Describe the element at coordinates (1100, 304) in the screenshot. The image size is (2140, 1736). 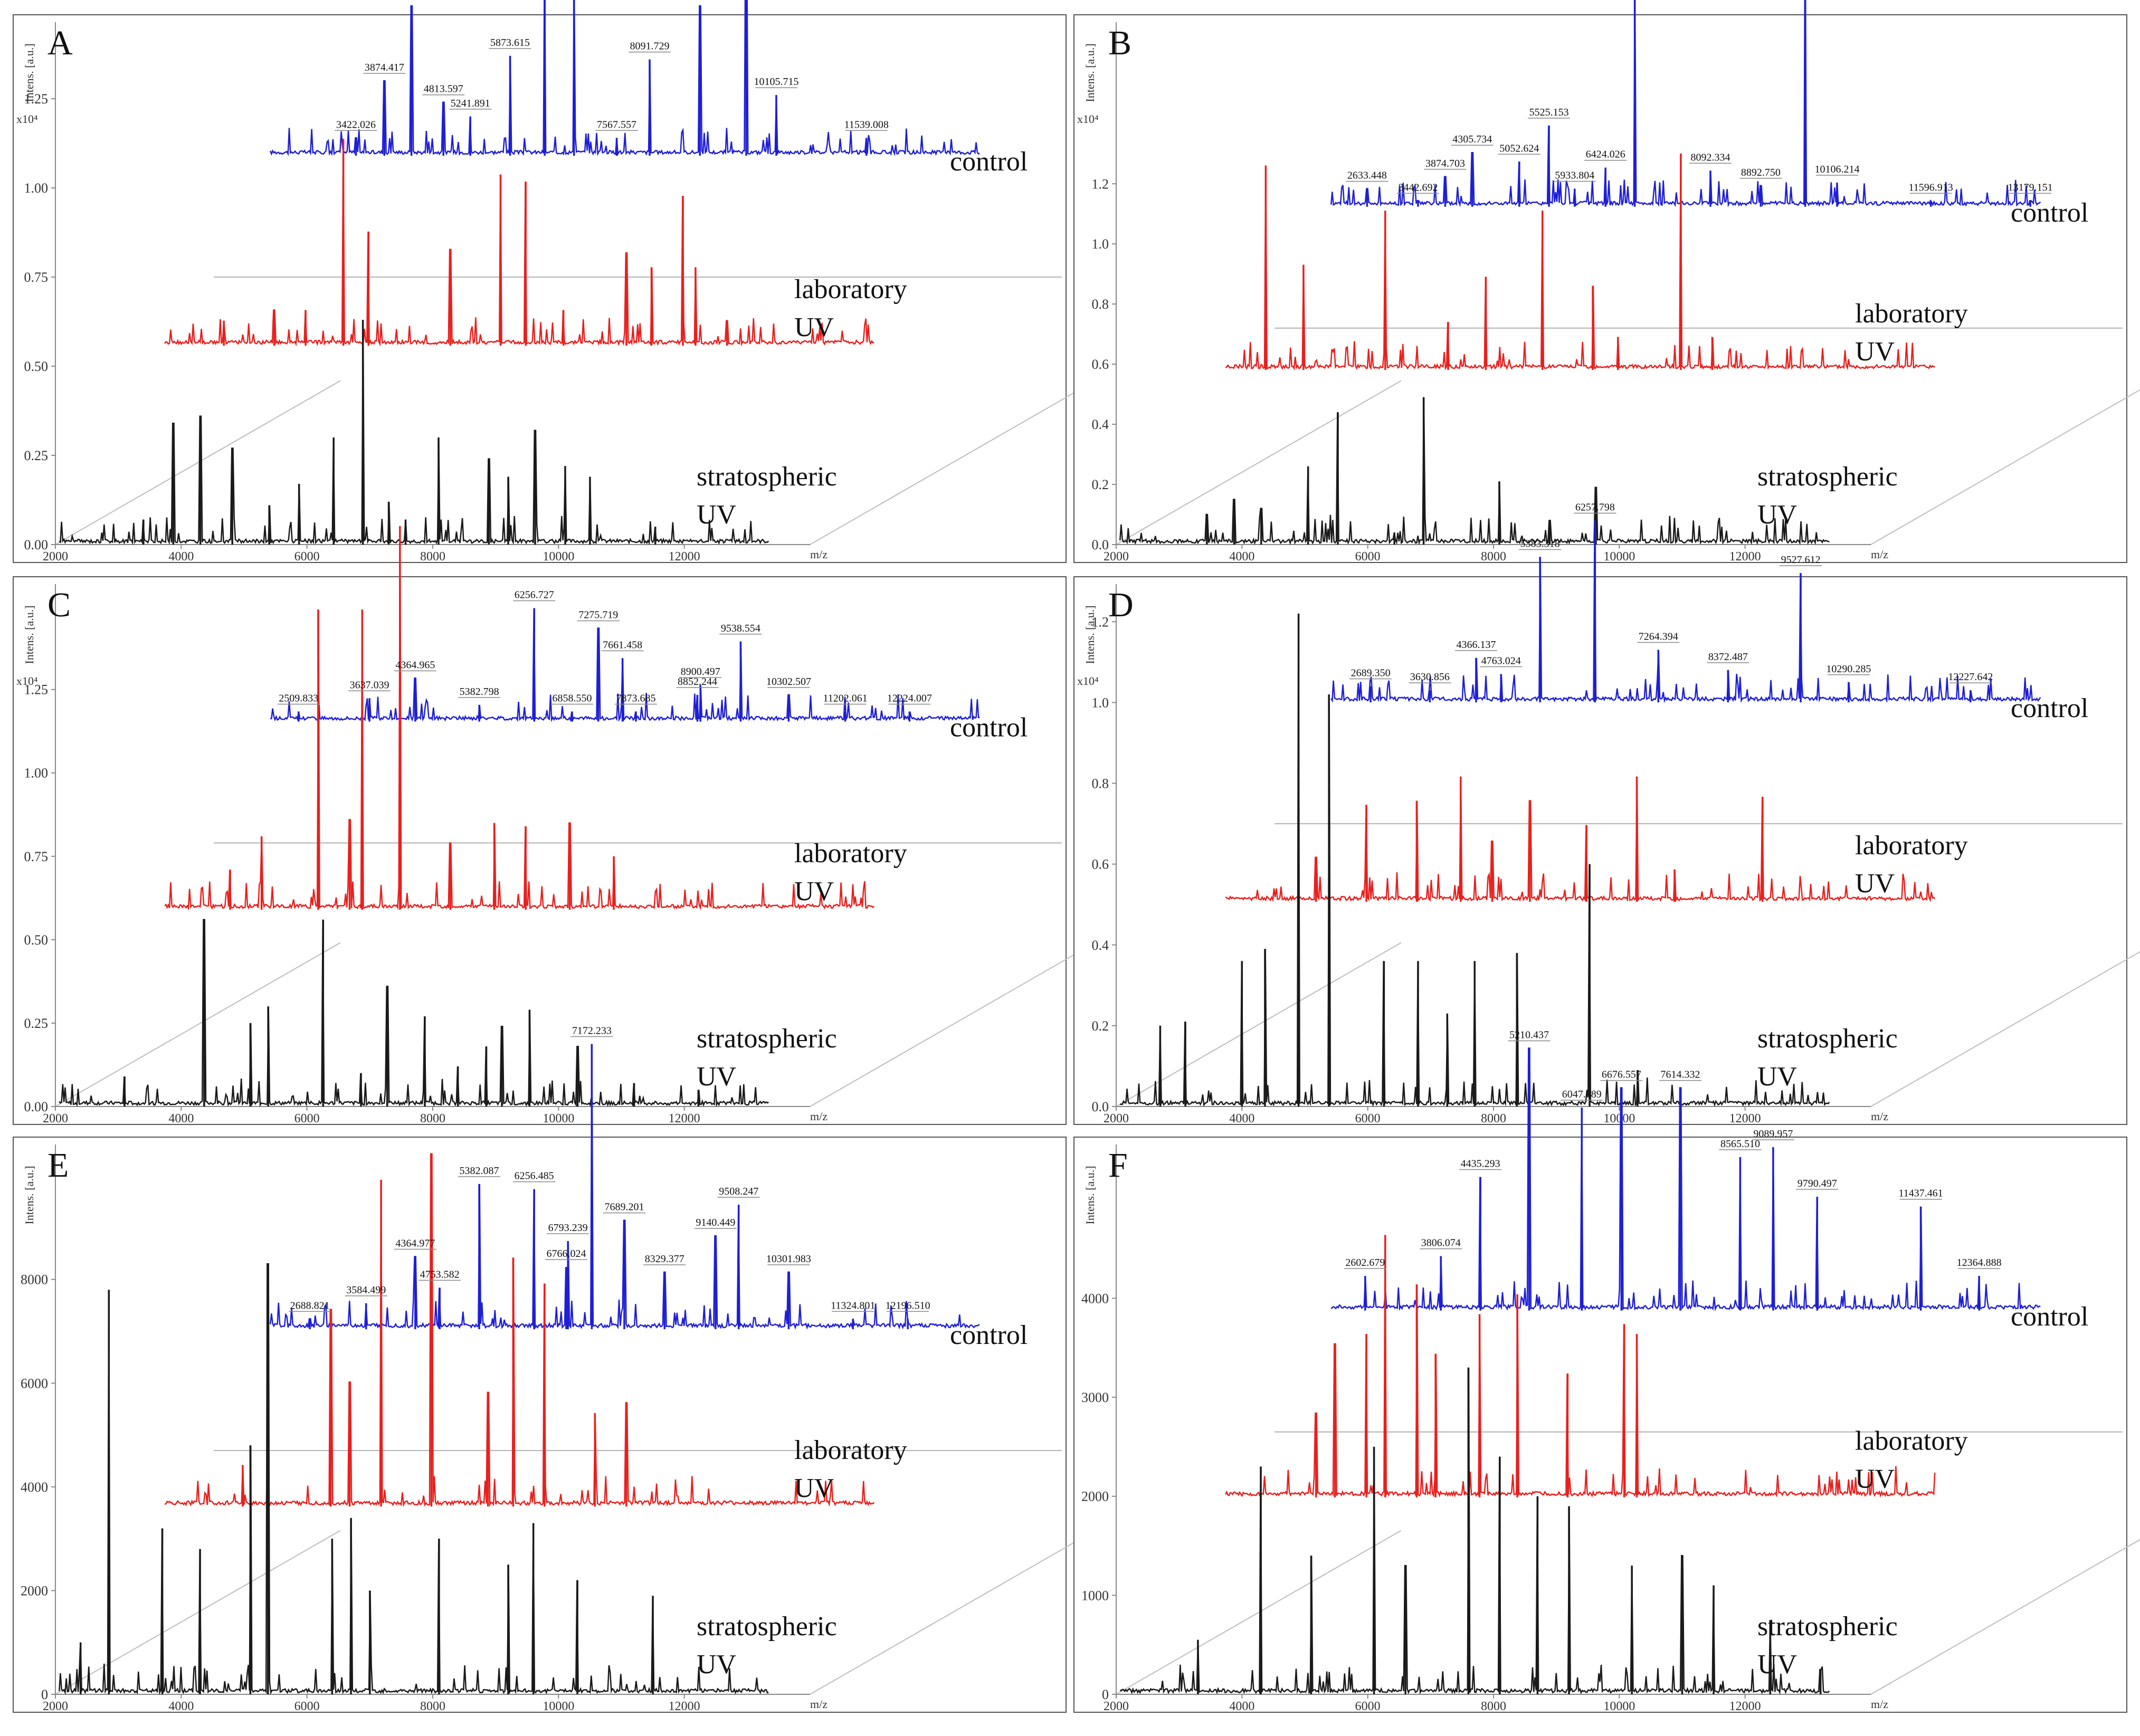
I see `y-tick-label: 0.8` at that location.